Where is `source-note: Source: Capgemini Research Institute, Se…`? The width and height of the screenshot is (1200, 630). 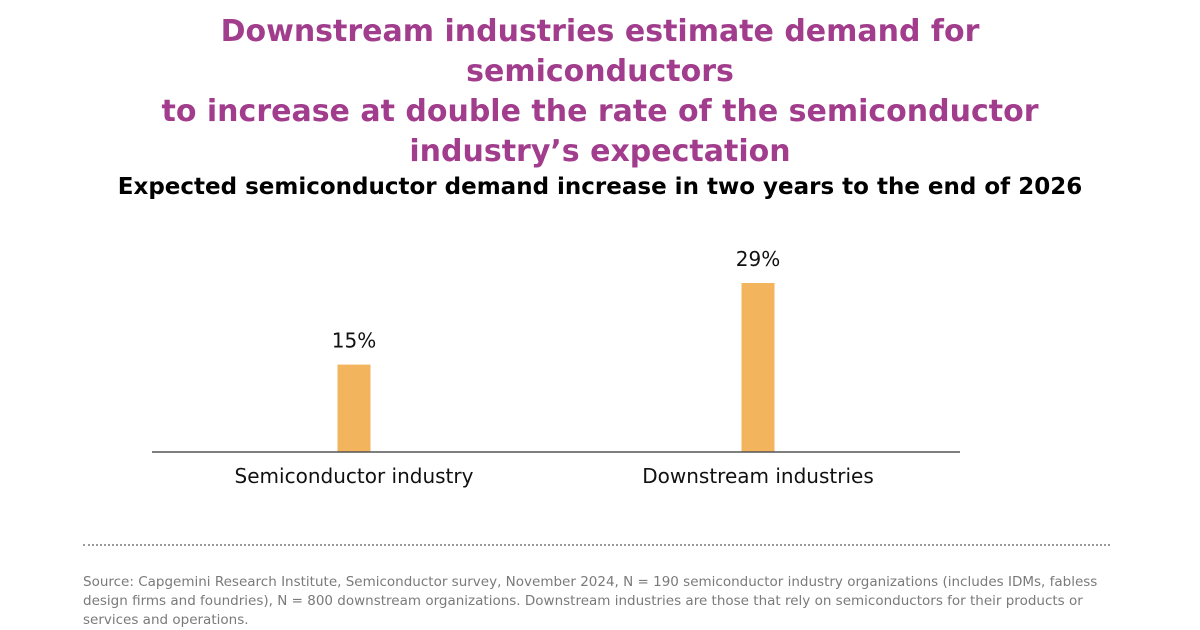
source-note: Source: Capgemini Research Institute, Se… is located at coordinates (590, 601).